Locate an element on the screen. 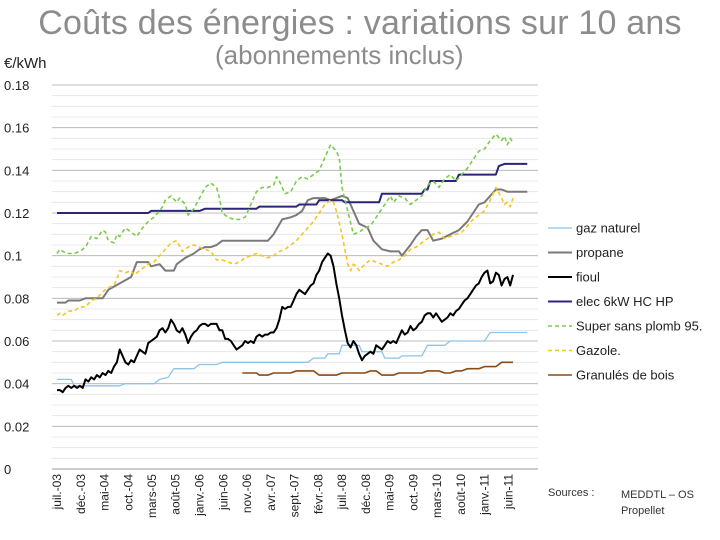 This screenshot has height=540, width=720. x-tick-label: juil.-08 is located at coordinates (342, 492).